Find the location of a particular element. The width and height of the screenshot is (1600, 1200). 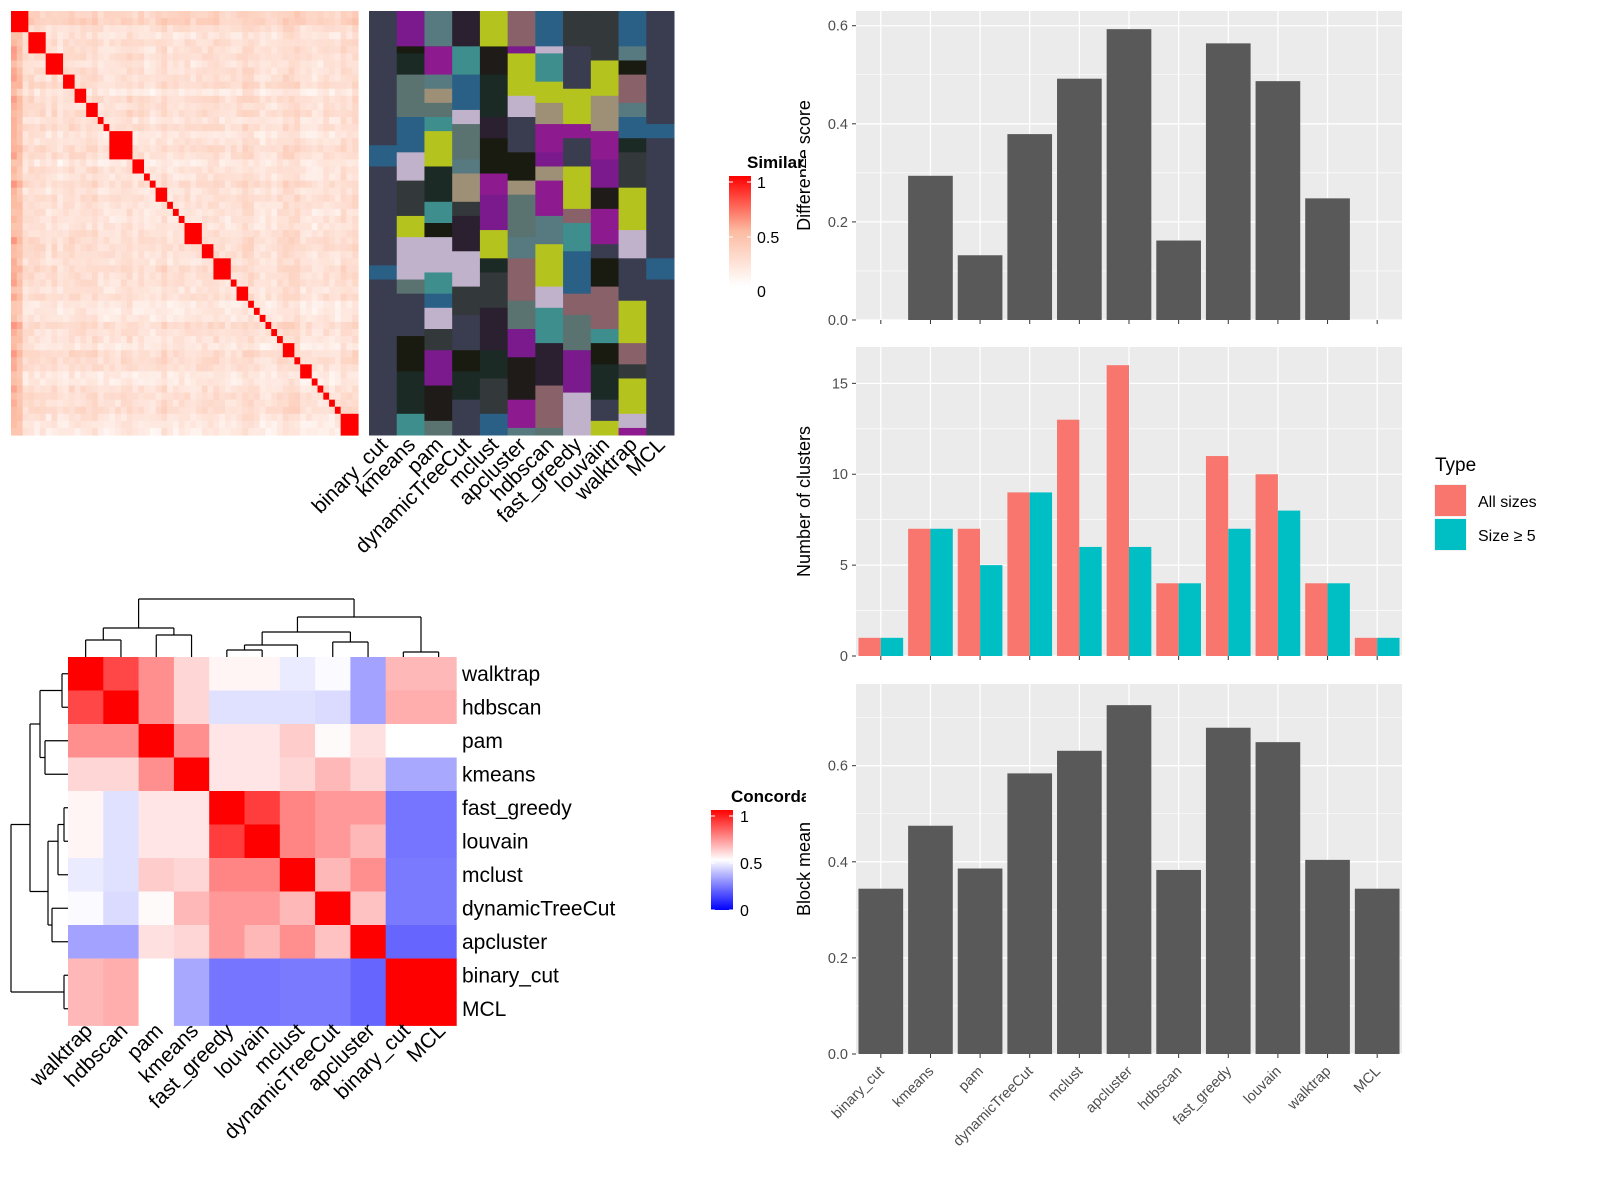

bar is located at coordinates (1289, 583).